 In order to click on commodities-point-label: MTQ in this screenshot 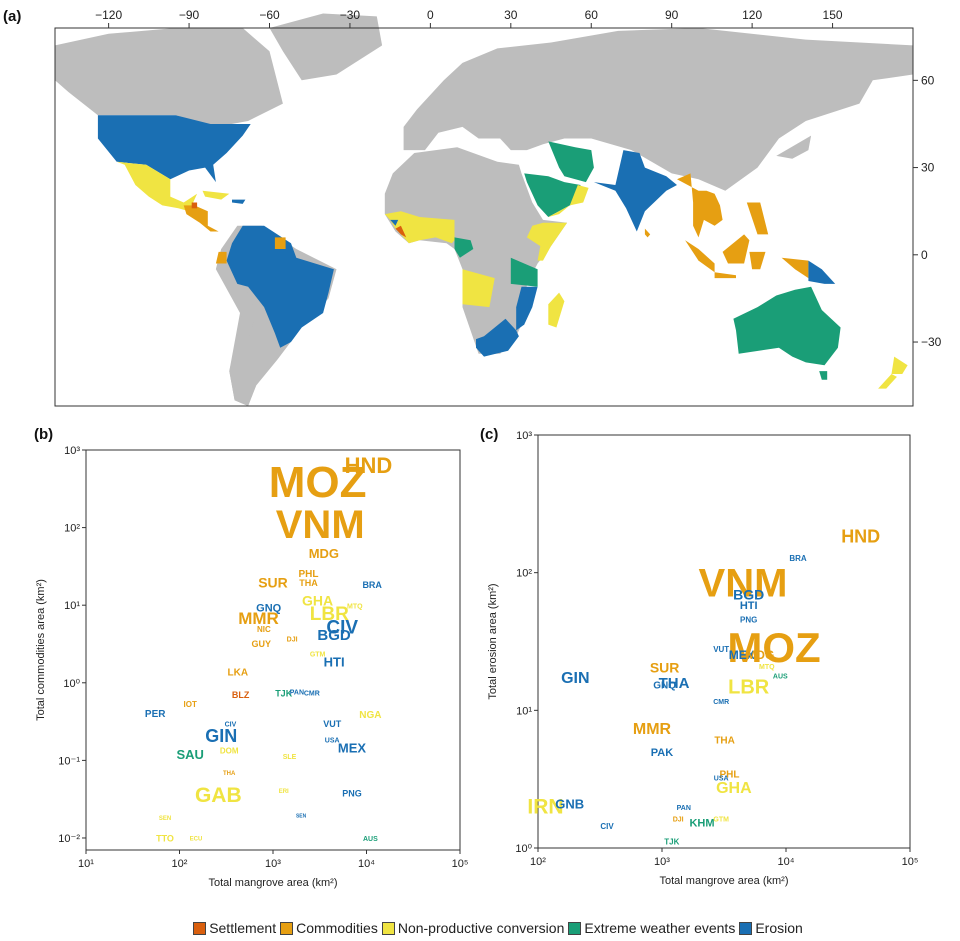, I will do `click(355, 607)`.